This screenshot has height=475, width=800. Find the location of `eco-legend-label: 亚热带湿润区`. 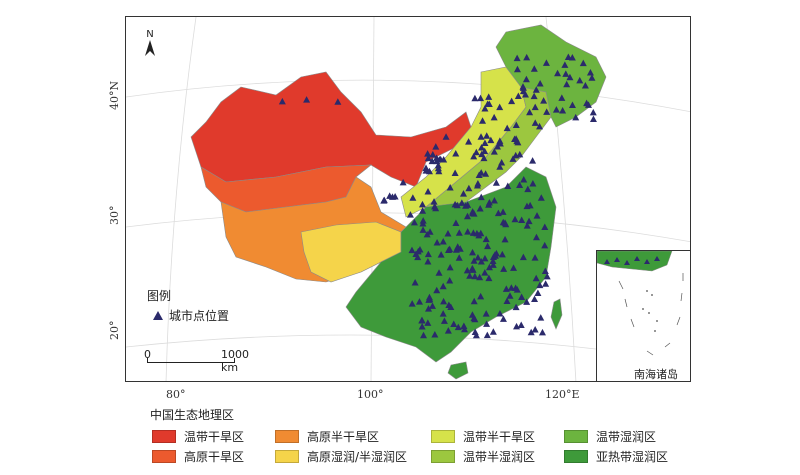

eco-legend-label: 亚热带湿润区 is located at coordinates (632, 456).